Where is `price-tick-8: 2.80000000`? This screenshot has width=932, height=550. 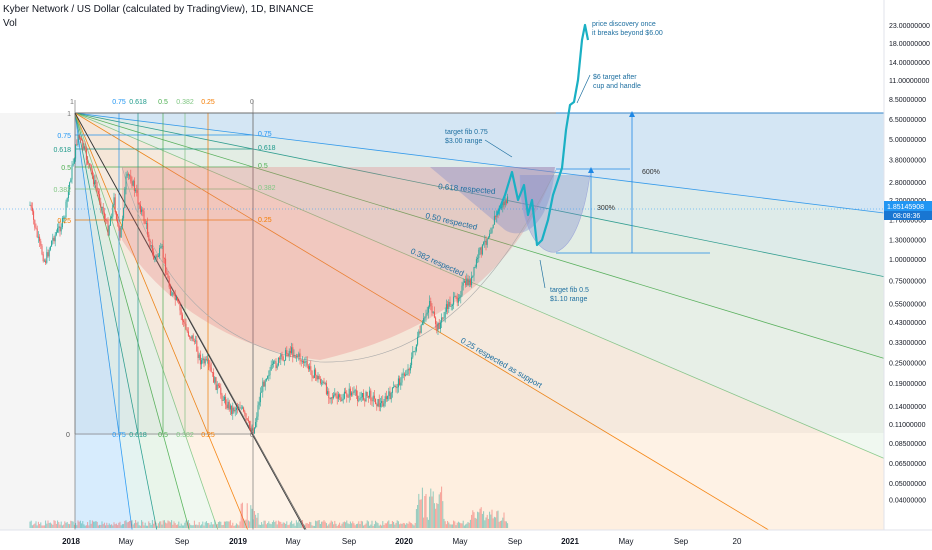 price-tick-8: 2.80000000 is located at coordinates (907, 183).